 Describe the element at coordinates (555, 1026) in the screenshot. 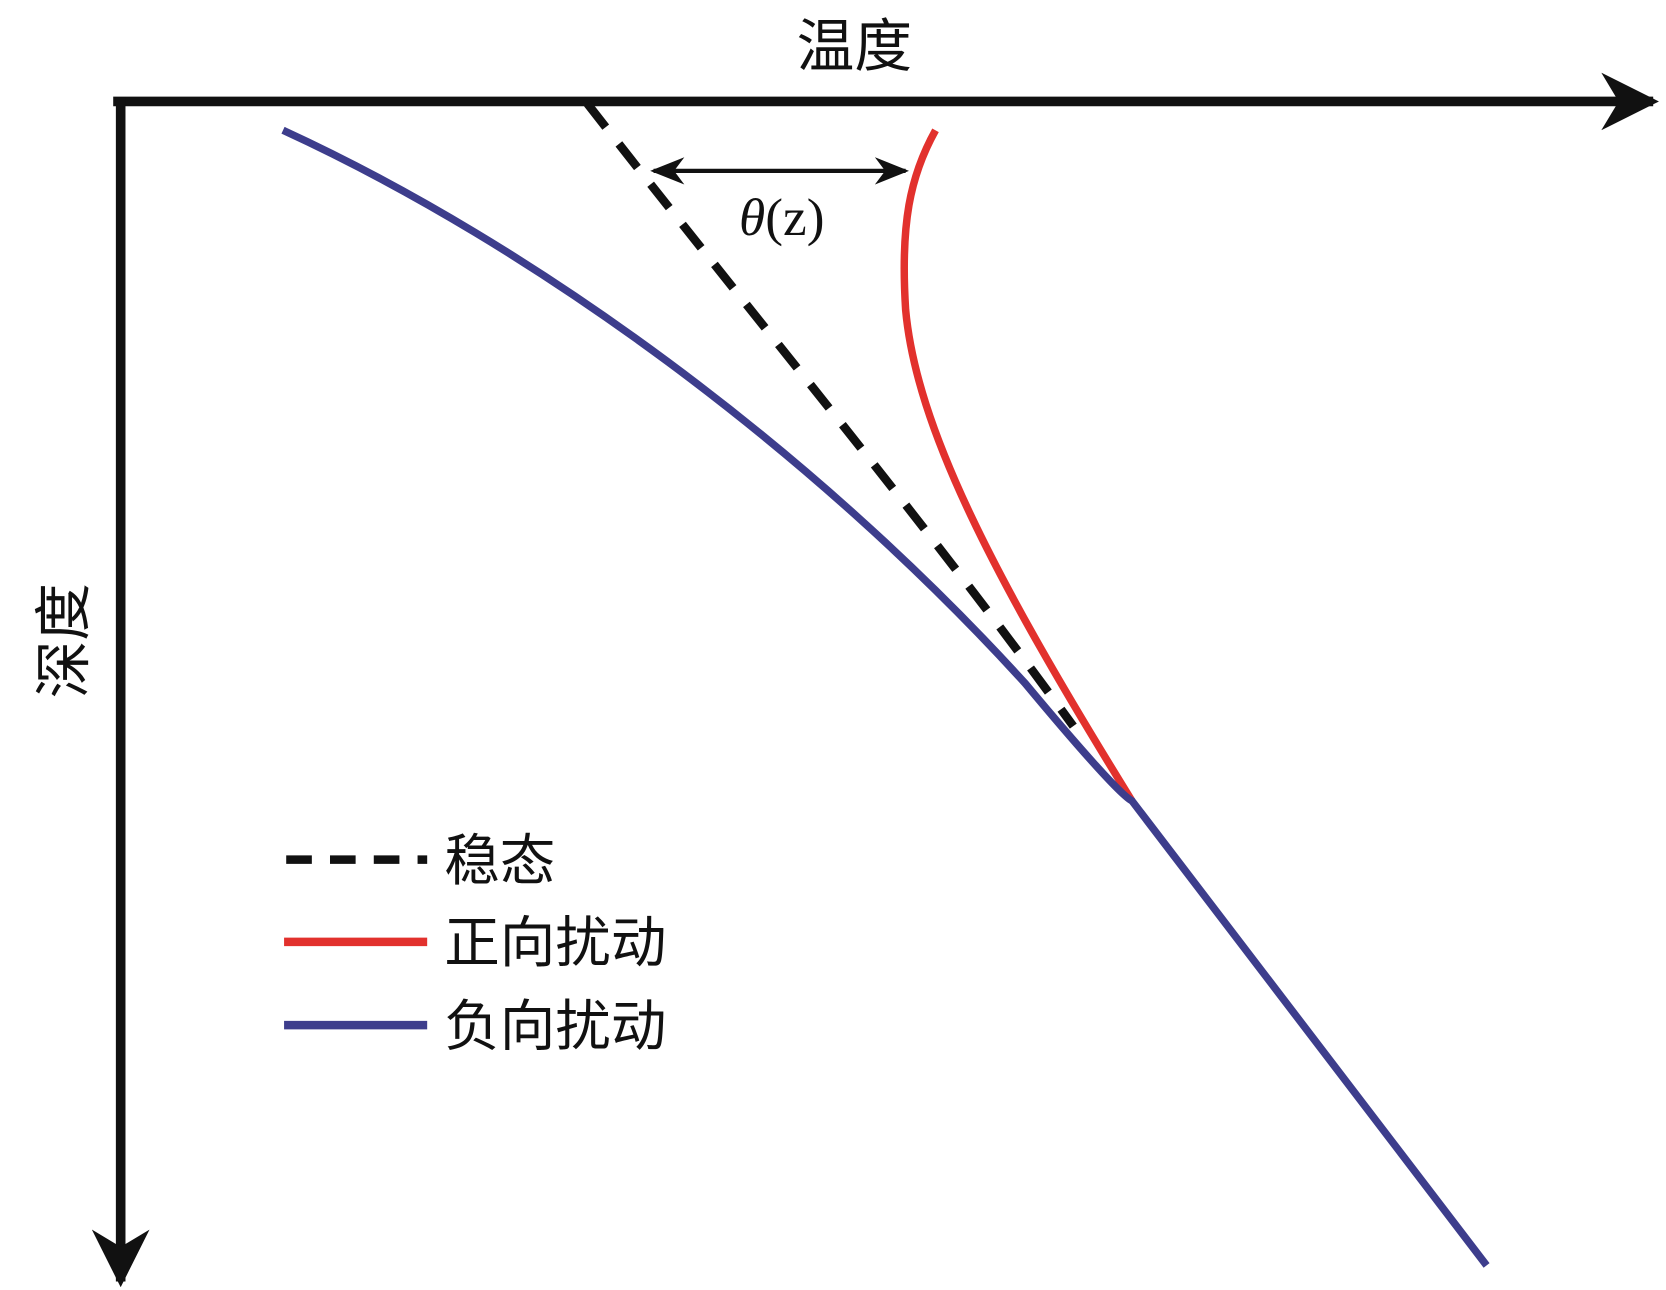

I see `legend-label: 负向扰动` at that location.